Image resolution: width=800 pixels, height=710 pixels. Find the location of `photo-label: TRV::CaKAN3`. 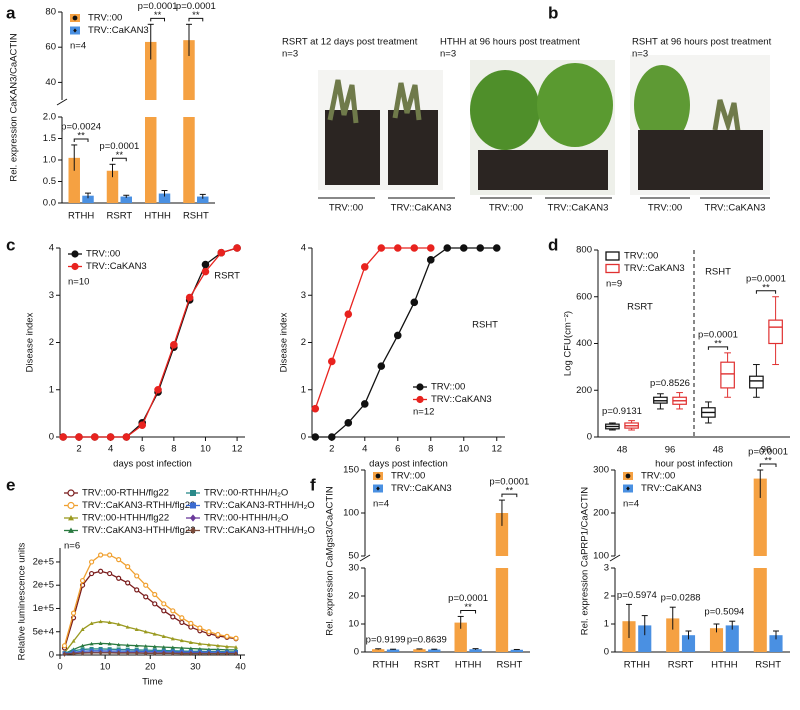

photo-label: TRV::CaKAN3 is located at coordinates (578, 208).